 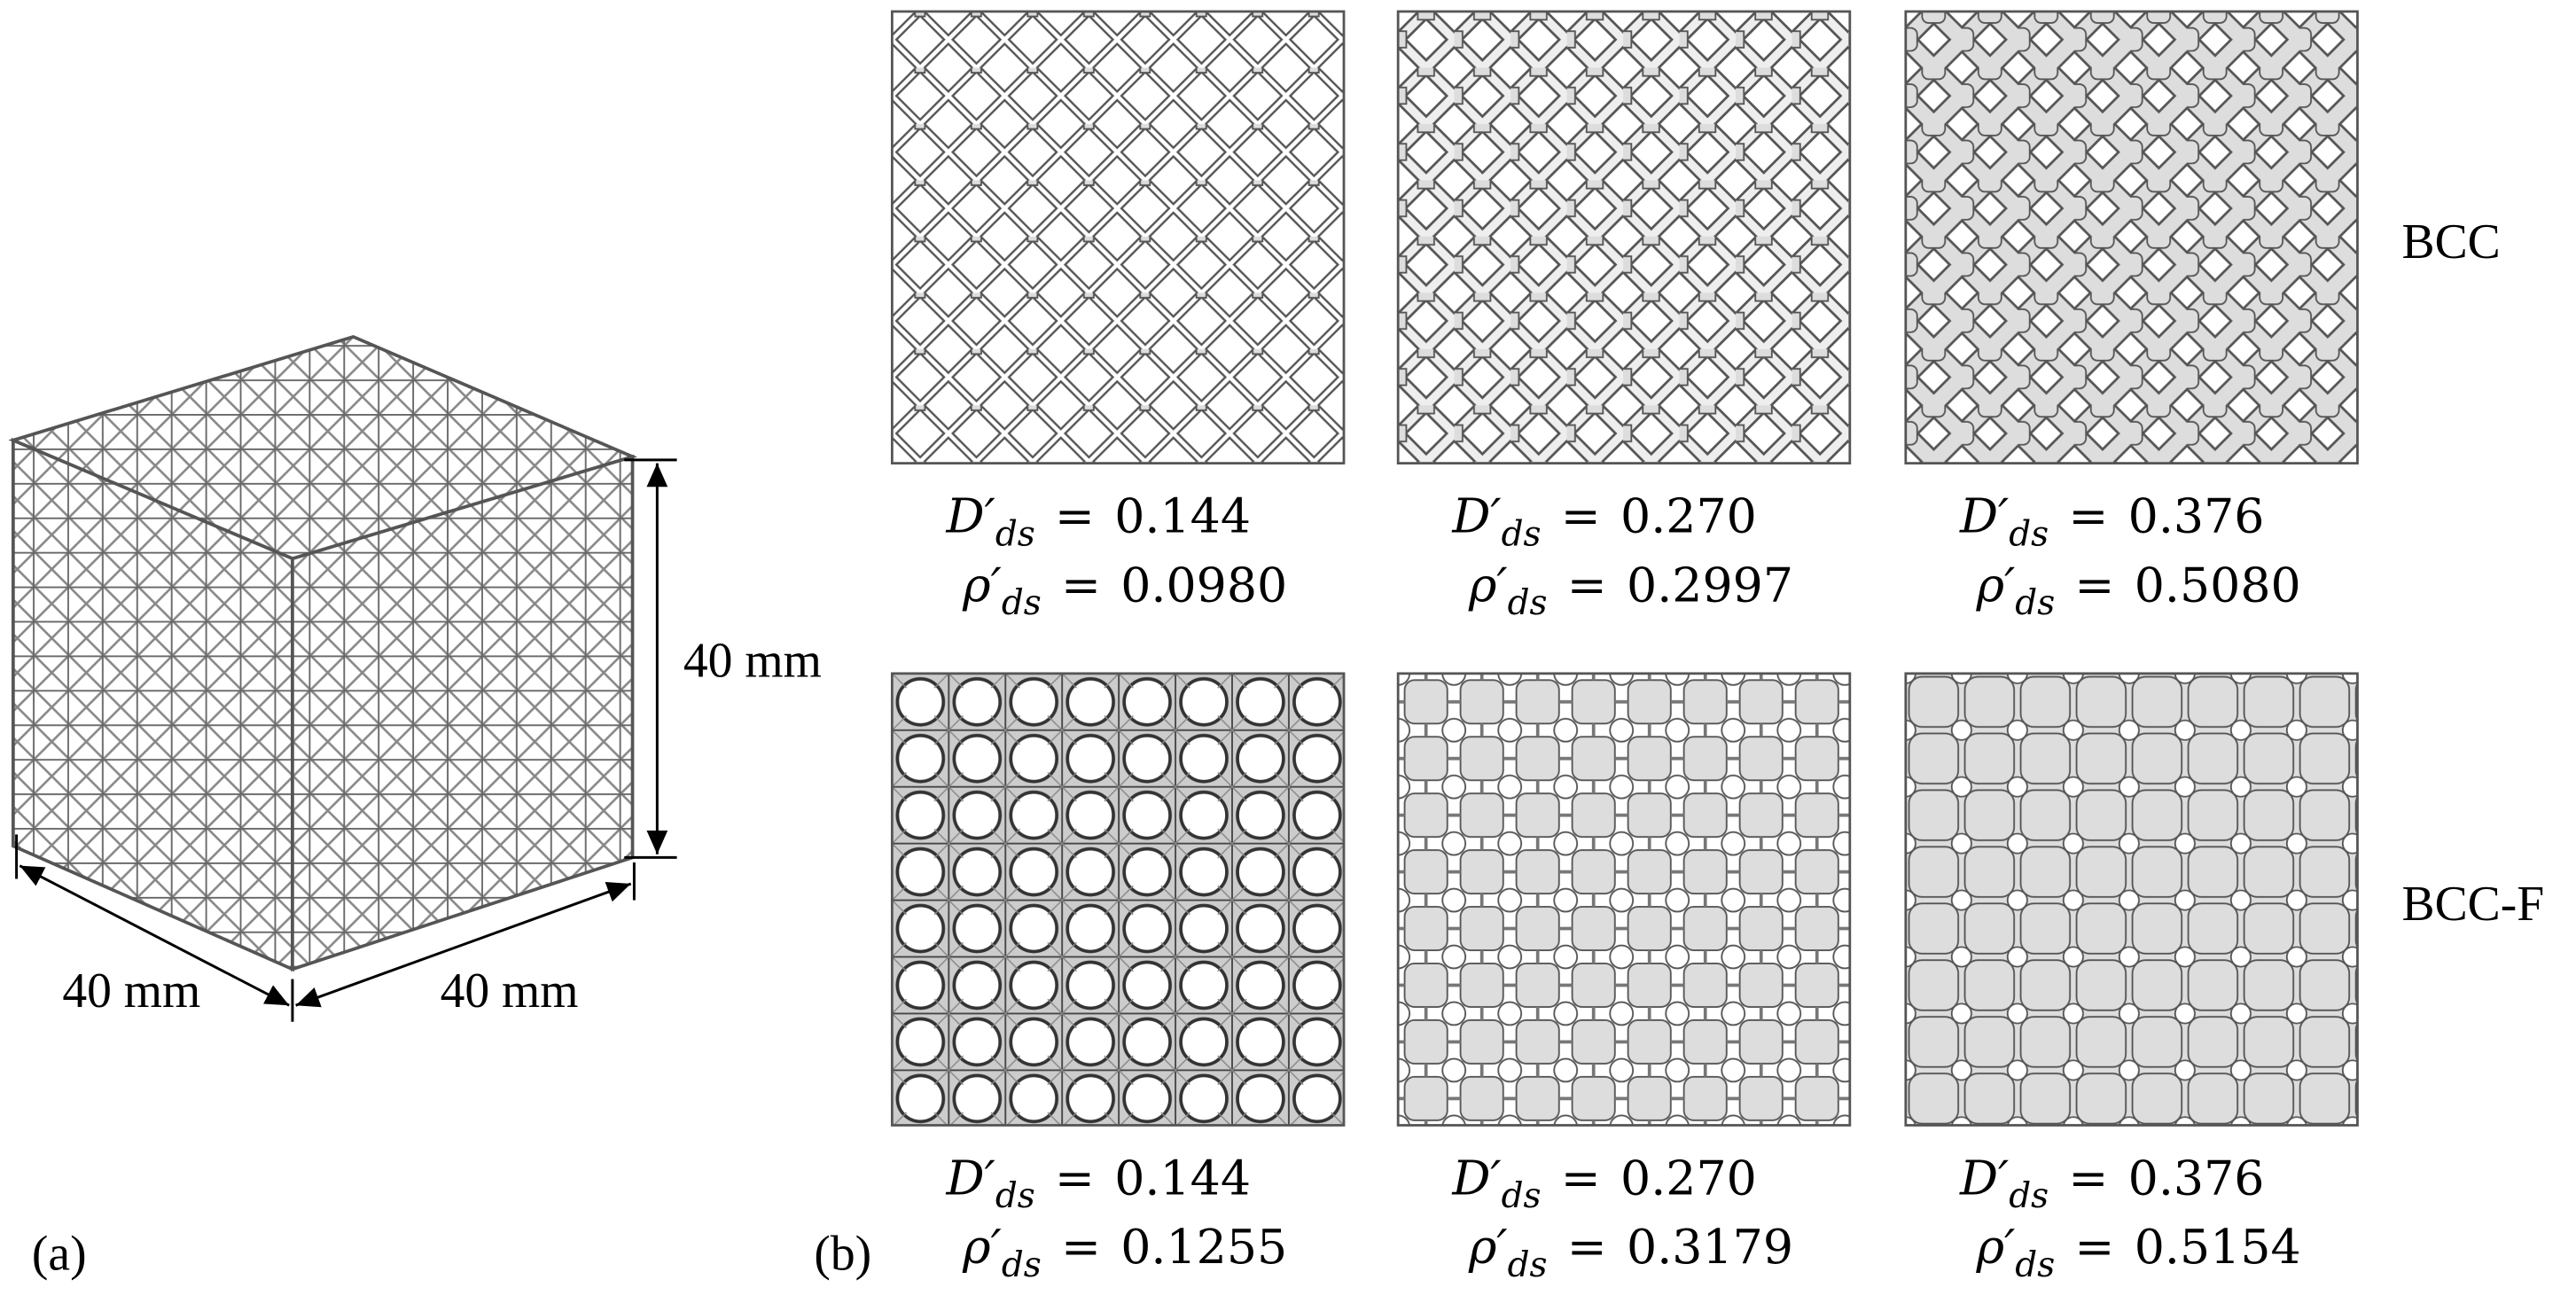 I want to click on equation: ρ′ds = 0.0980, so click(x=1124, y=590).